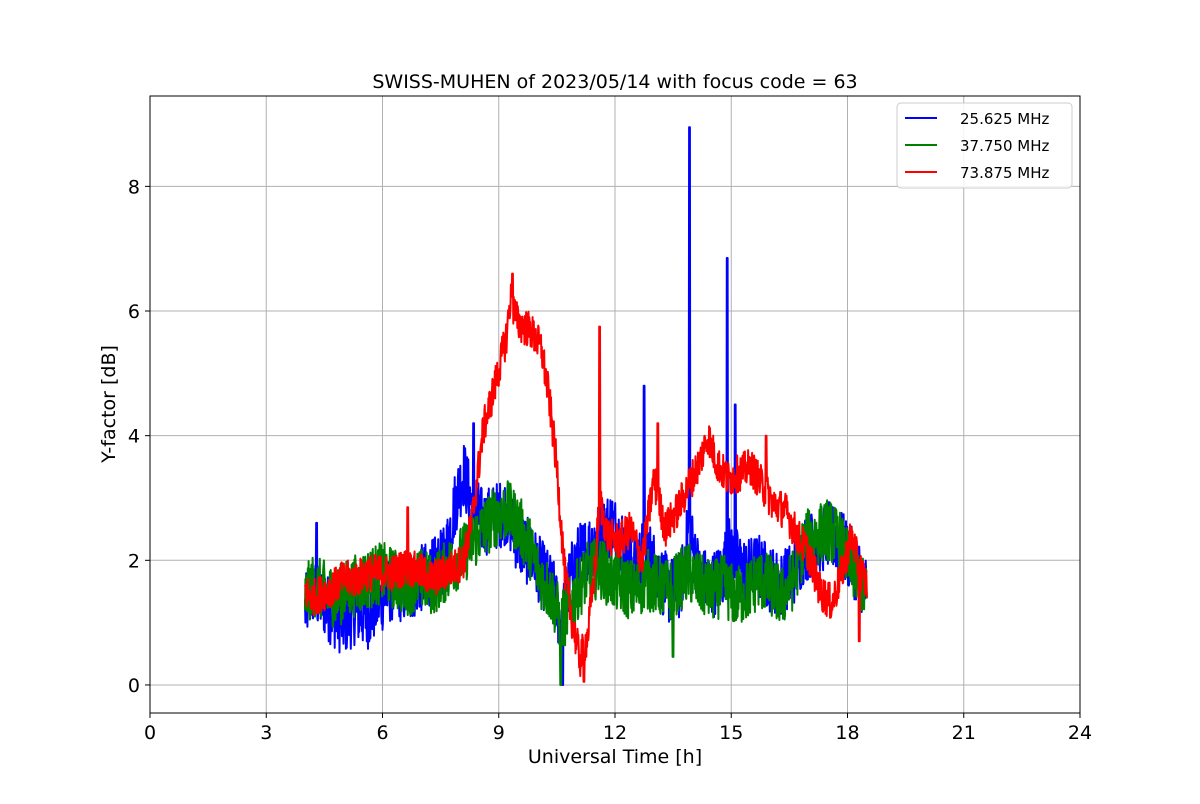 This screenshot has height=804, width=1200. I want to click on x-tick-label: 18, so click(847, 733).